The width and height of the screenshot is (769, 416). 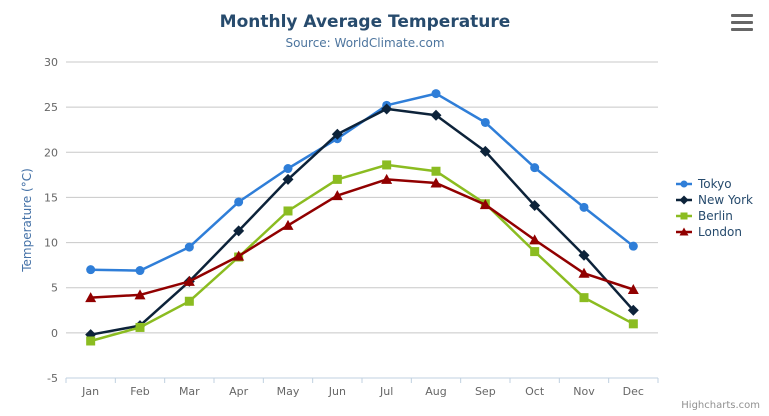 I want to click on data-point-new-york-Dec, so click(x=633, y=310).